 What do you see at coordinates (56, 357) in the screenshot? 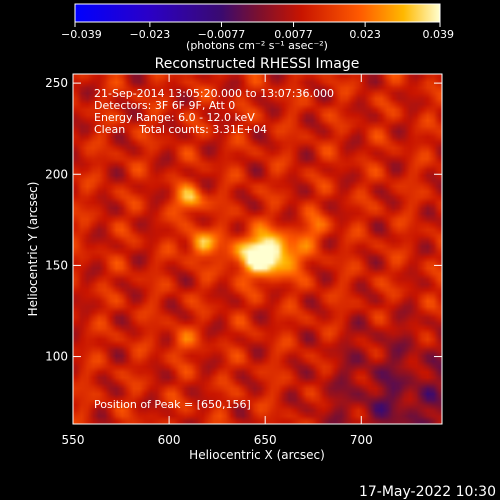
I see `y-tick-label: 100` at bounding box center [56, 357].